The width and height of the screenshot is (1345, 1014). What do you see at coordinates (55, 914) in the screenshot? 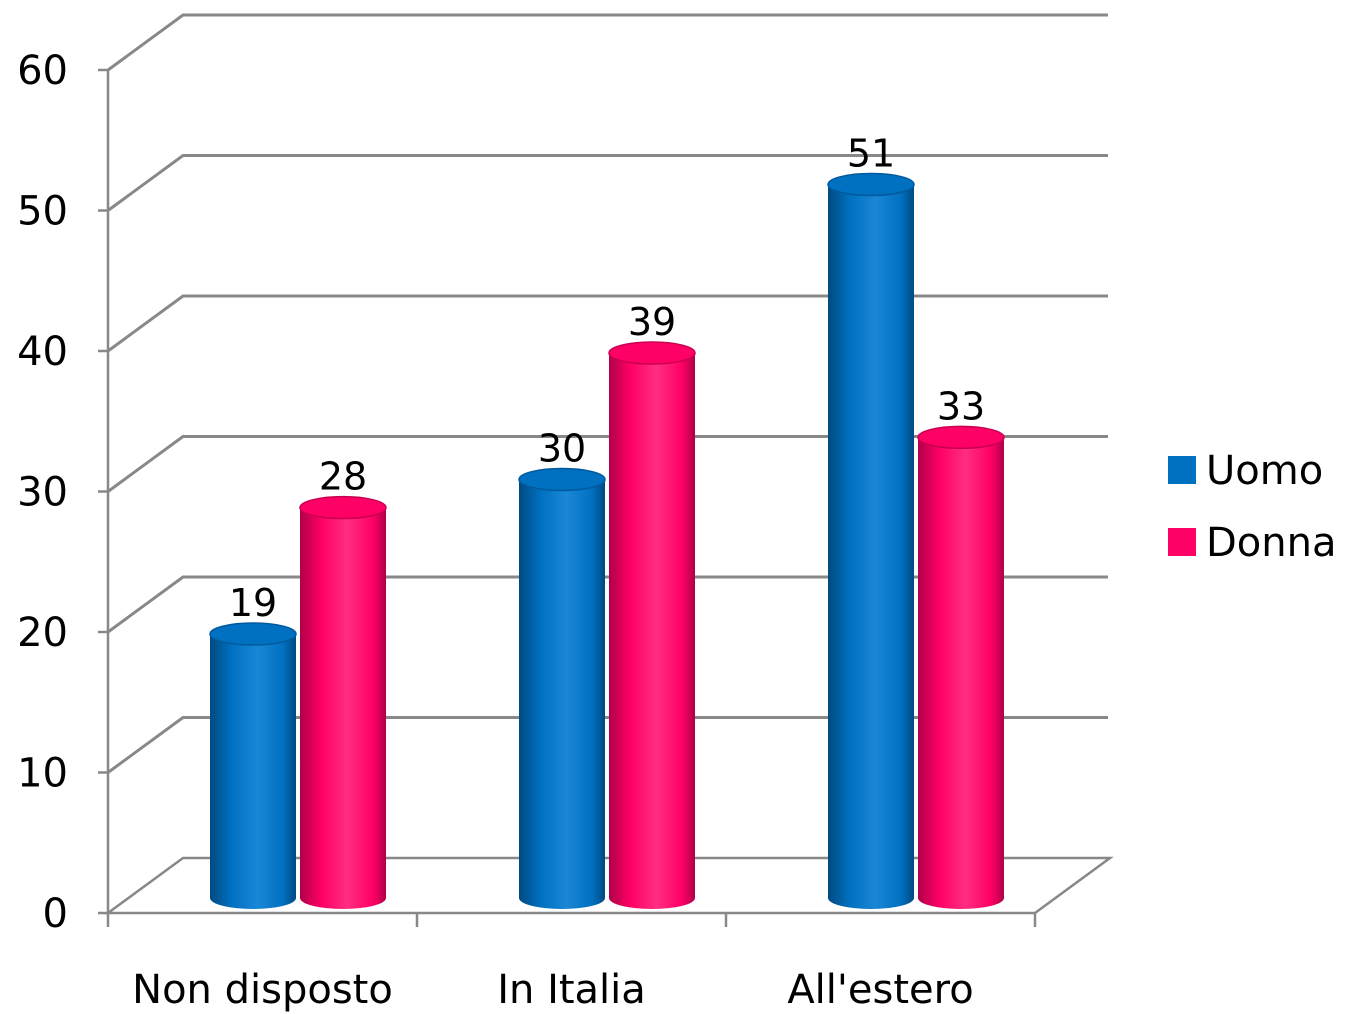
I see `y-tick-label: 0` at bounding box center [55, 914].